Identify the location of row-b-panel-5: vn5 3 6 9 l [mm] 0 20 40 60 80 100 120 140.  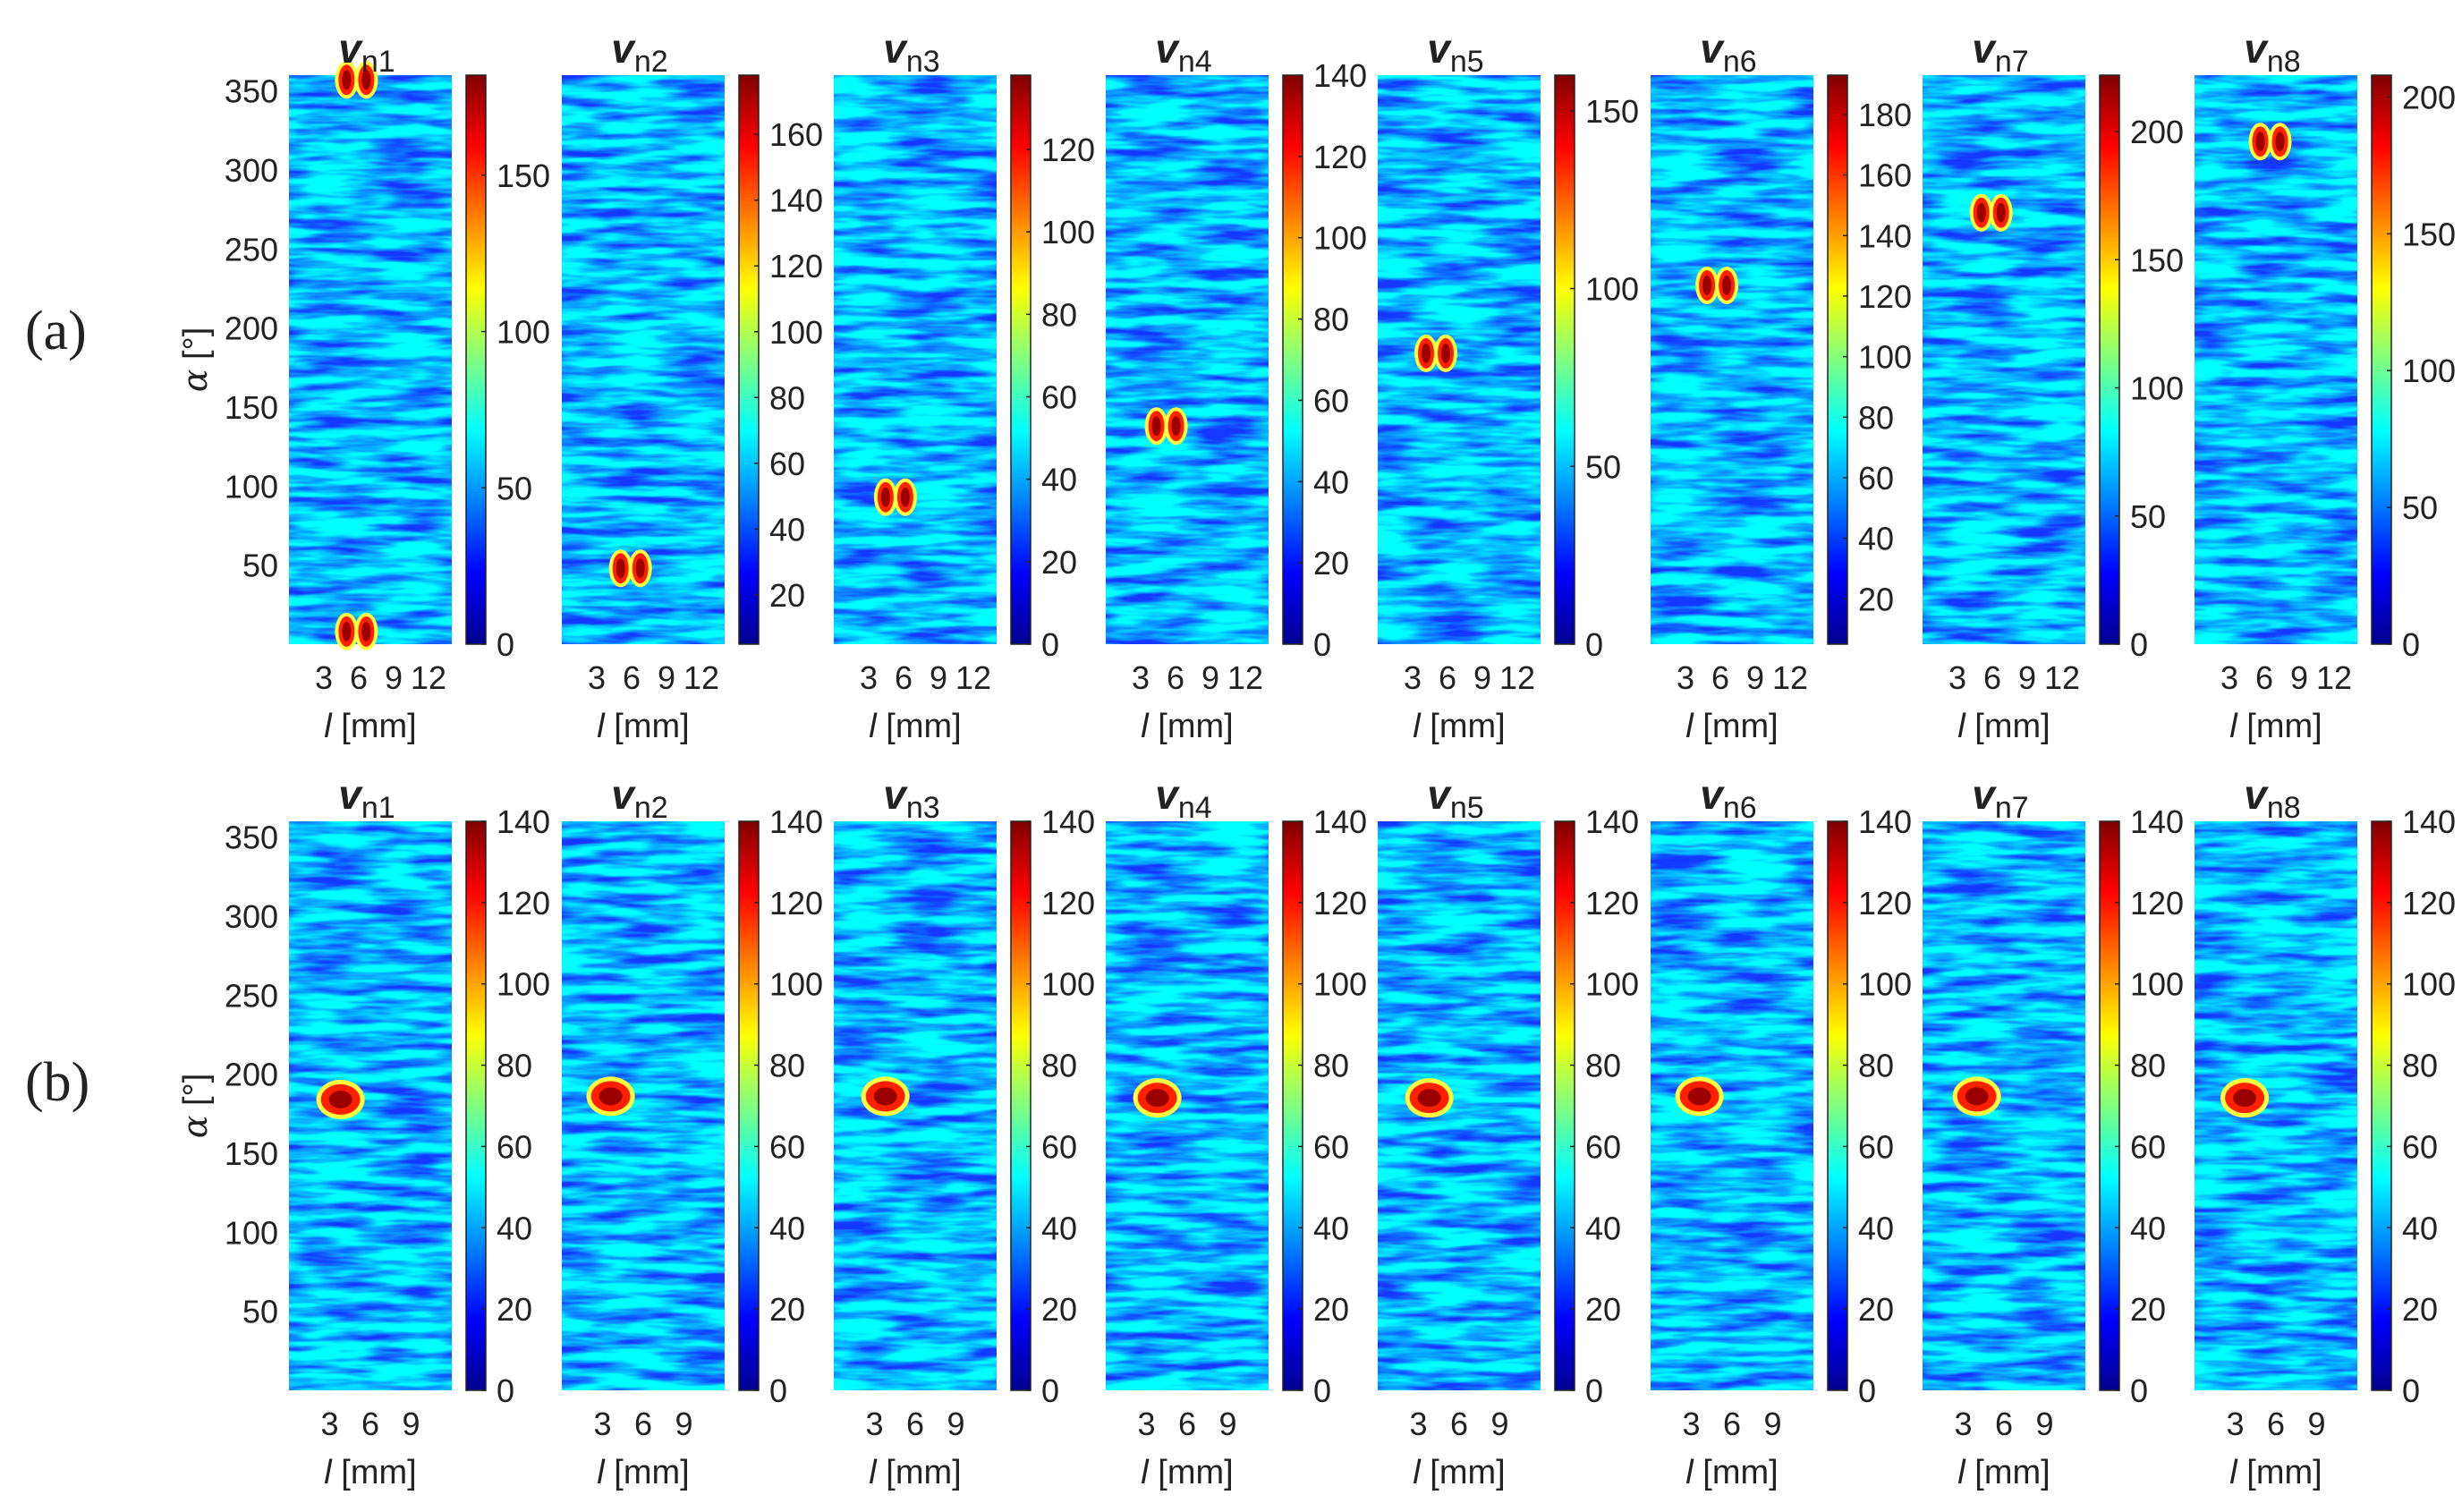
(1508, 1131).